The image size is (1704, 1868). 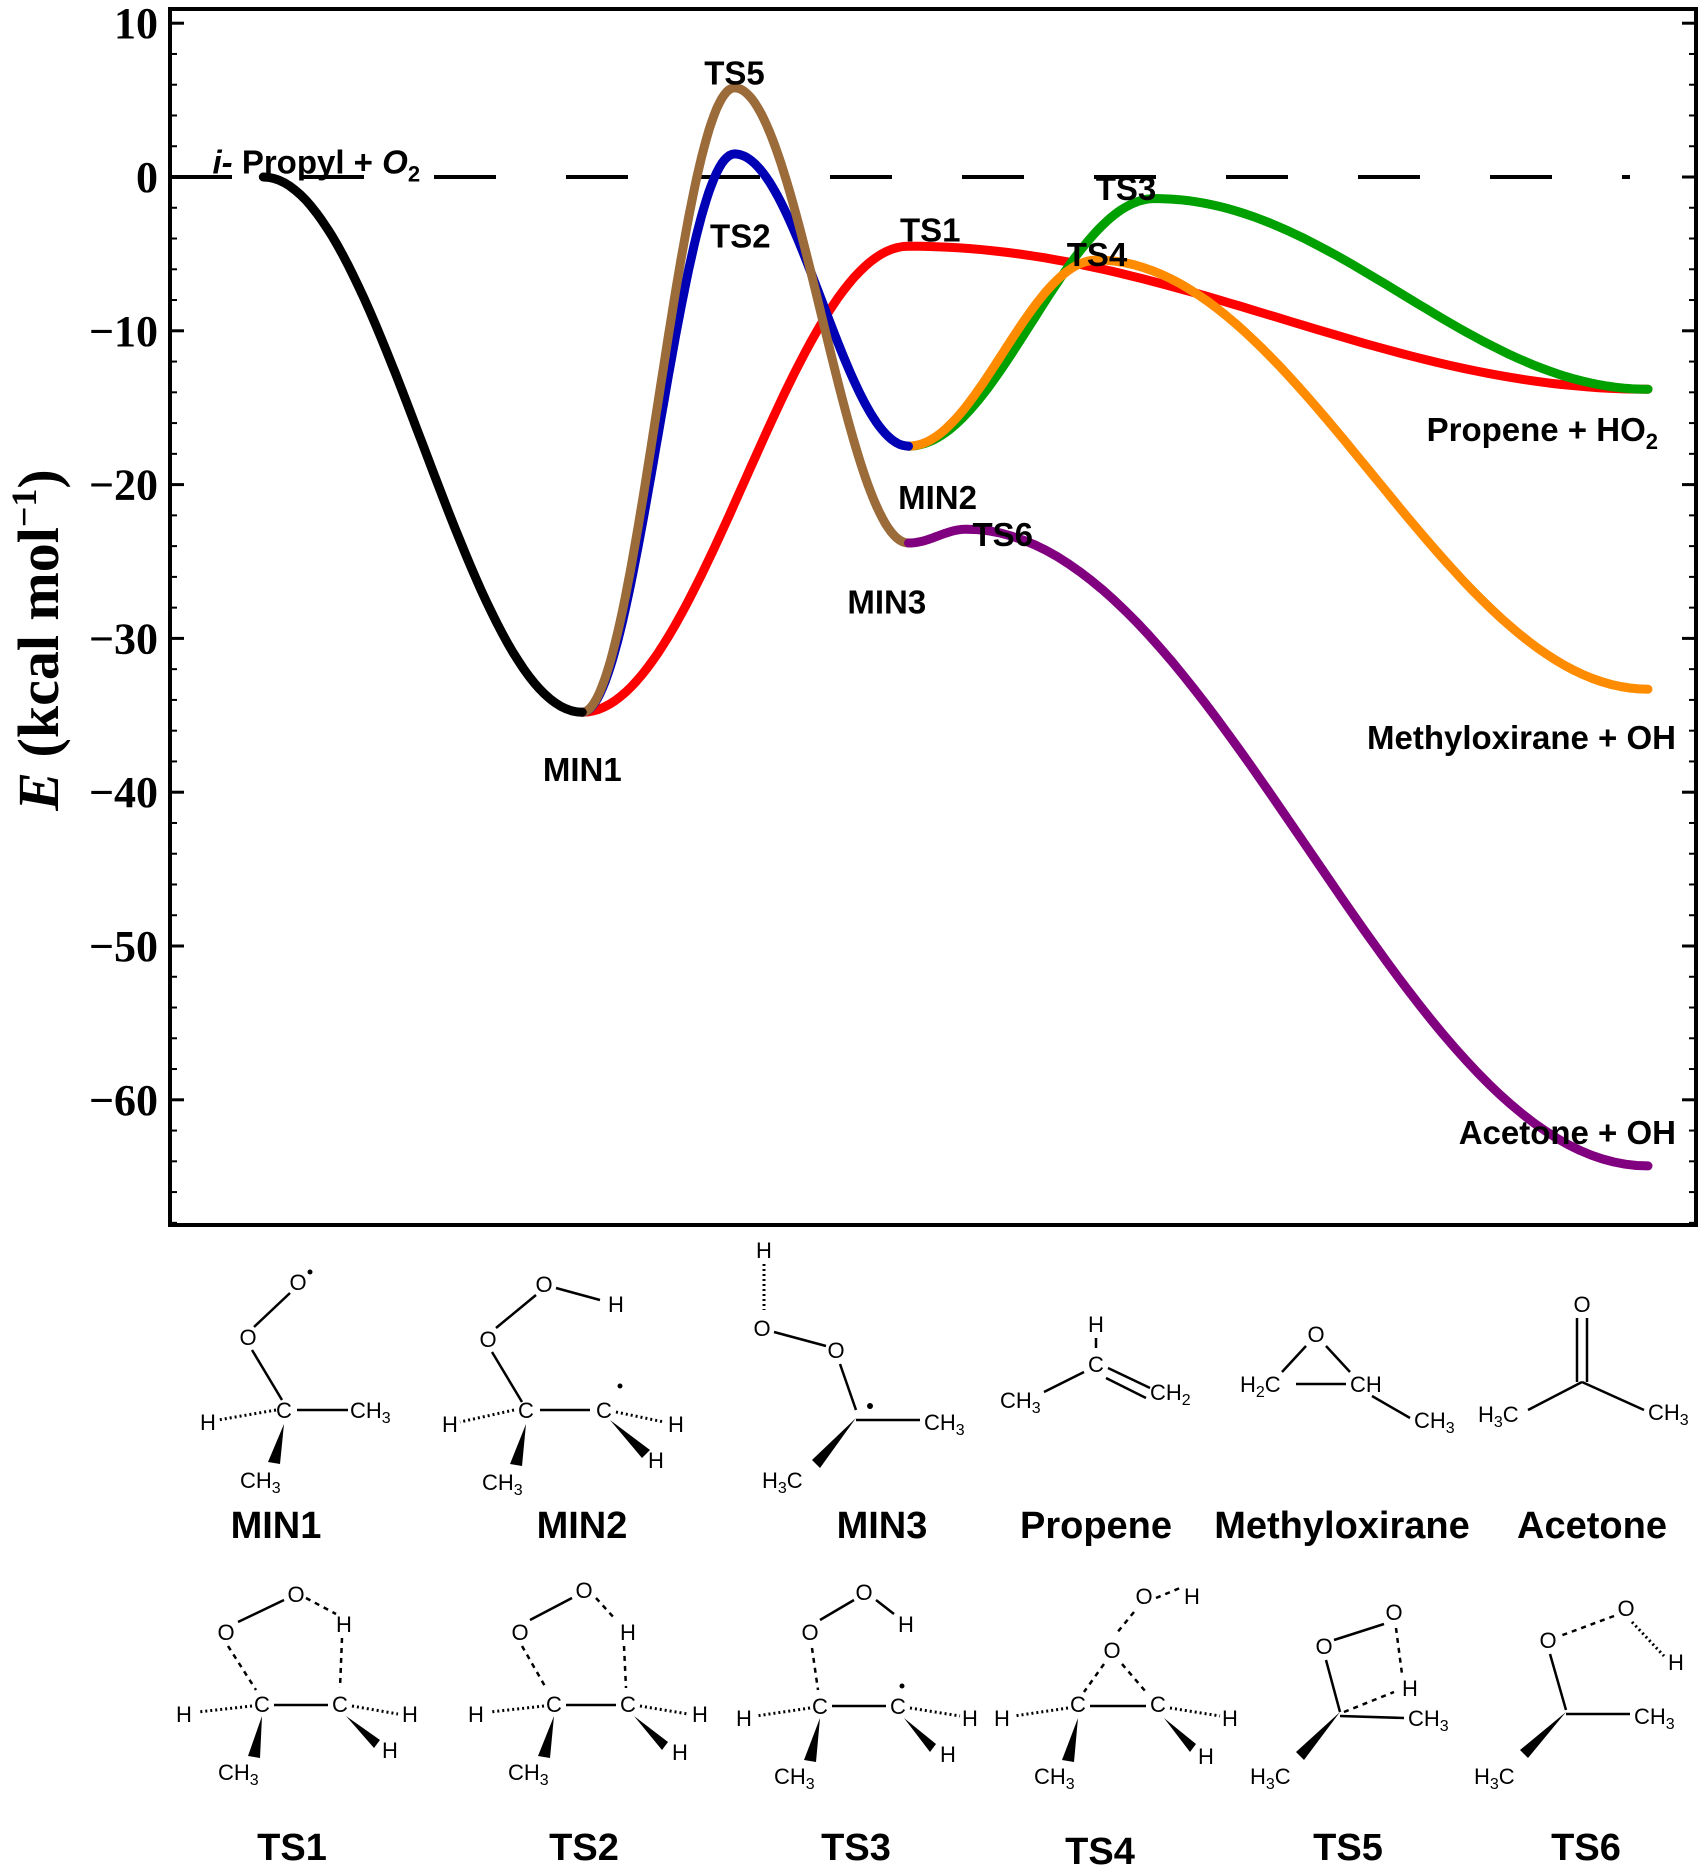 I want to click on y-tick-label: −40, so click(x=123, y=792).